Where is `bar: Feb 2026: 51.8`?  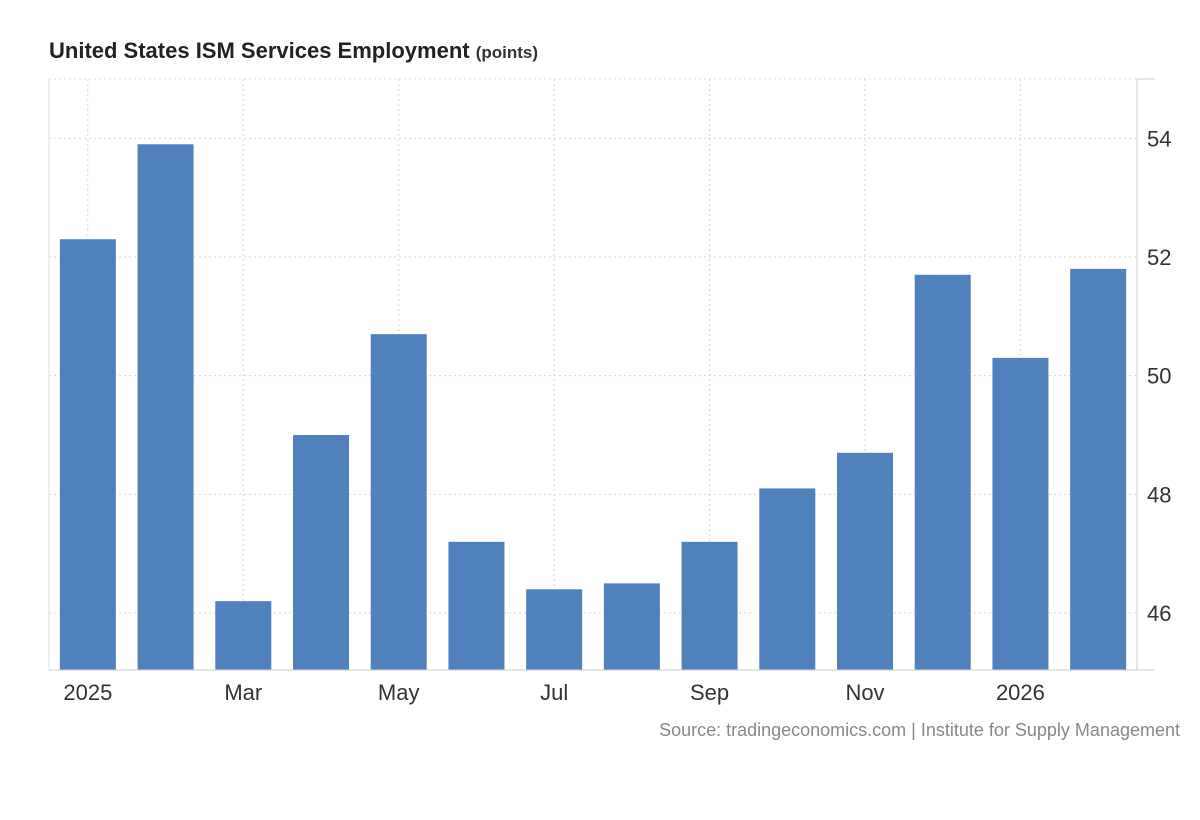 bar: Feb 2026: 51.8 is located at coordinates (1098, 469).